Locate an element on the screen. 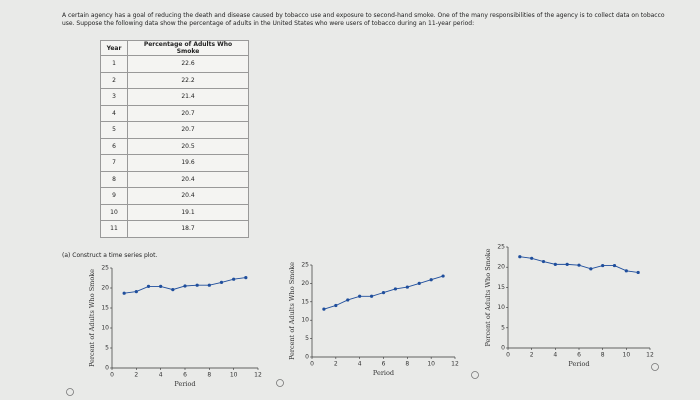  table-row: 3 21.4 is located at coordinates (174, 97).